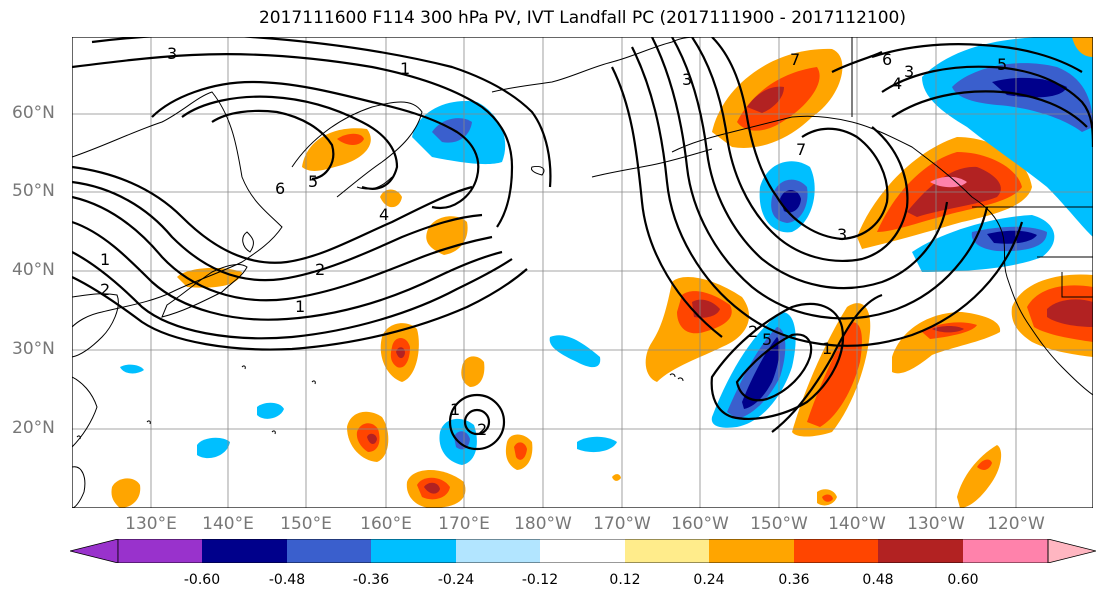  I want to click on colorbar-extend-low, so click(94, 551).